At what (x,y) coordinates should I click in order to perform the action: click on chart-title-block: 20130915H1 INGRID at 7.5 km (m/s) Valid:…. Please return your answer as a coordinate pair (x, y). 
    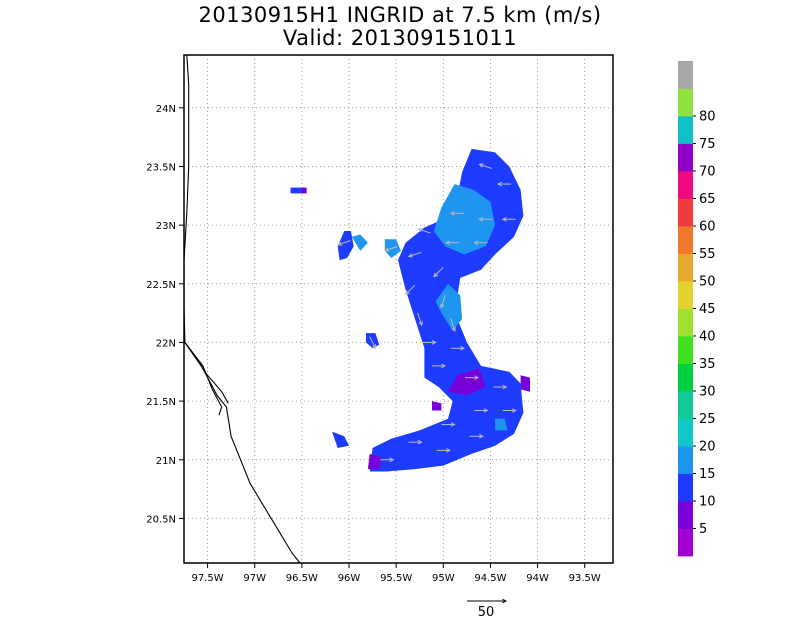
    Looking at the image, I should click on (400, 27).